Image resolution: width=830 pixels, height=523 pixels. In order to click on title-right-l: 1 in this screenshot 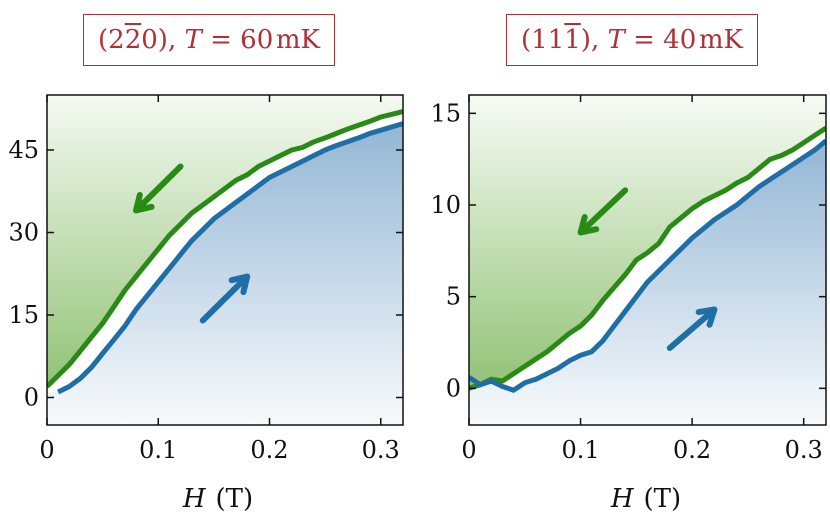, I will do `click(572, 40)`.